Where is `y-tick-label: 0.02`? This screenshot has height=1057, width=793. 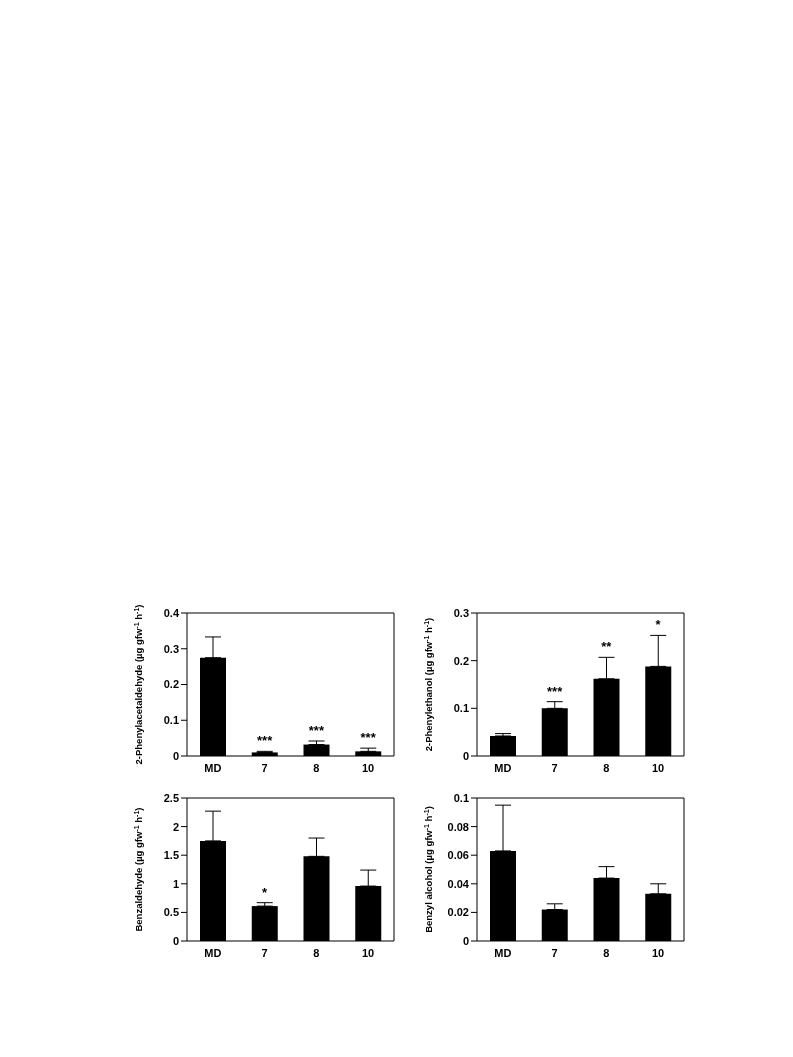 y-tick-label: 0.02 is located at coordinates (458, 912).